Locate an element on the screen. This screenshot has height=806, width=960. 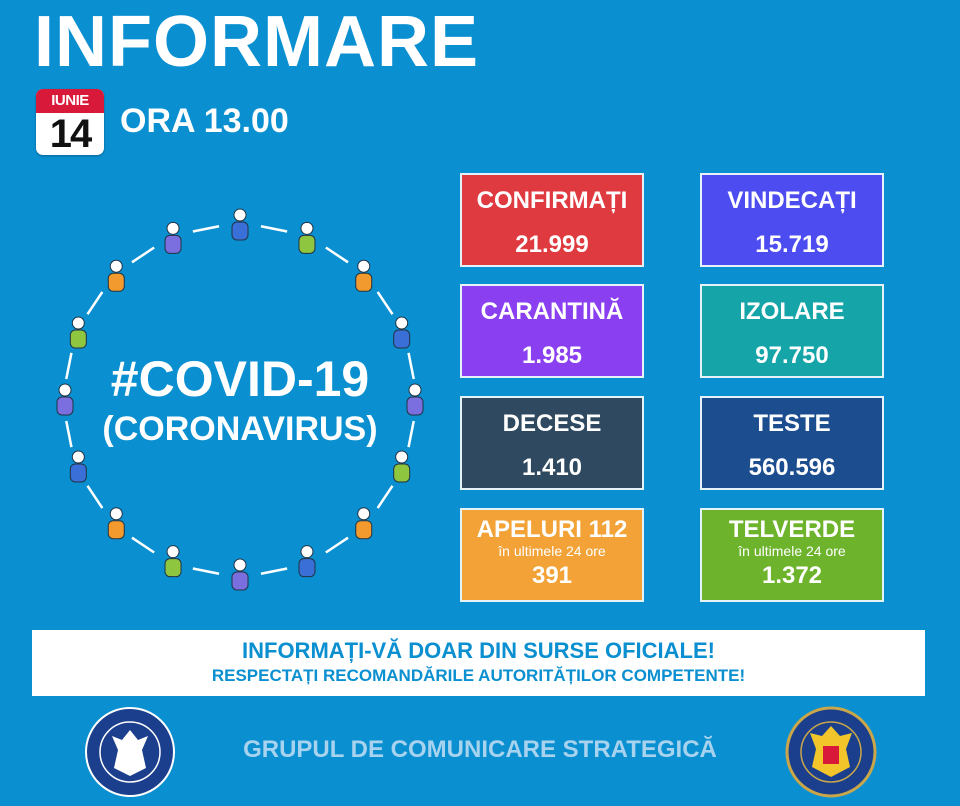
stat-label: APELURI 112 is located at coordinates (552, 529).